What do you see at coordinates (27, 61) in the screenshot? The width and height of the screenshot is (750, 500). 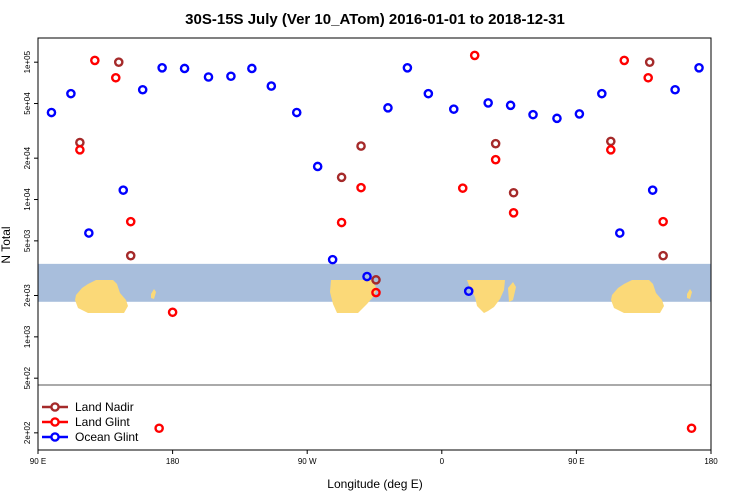 I see `y-tick-label: 1e+05` at bounding box center [27, 61].